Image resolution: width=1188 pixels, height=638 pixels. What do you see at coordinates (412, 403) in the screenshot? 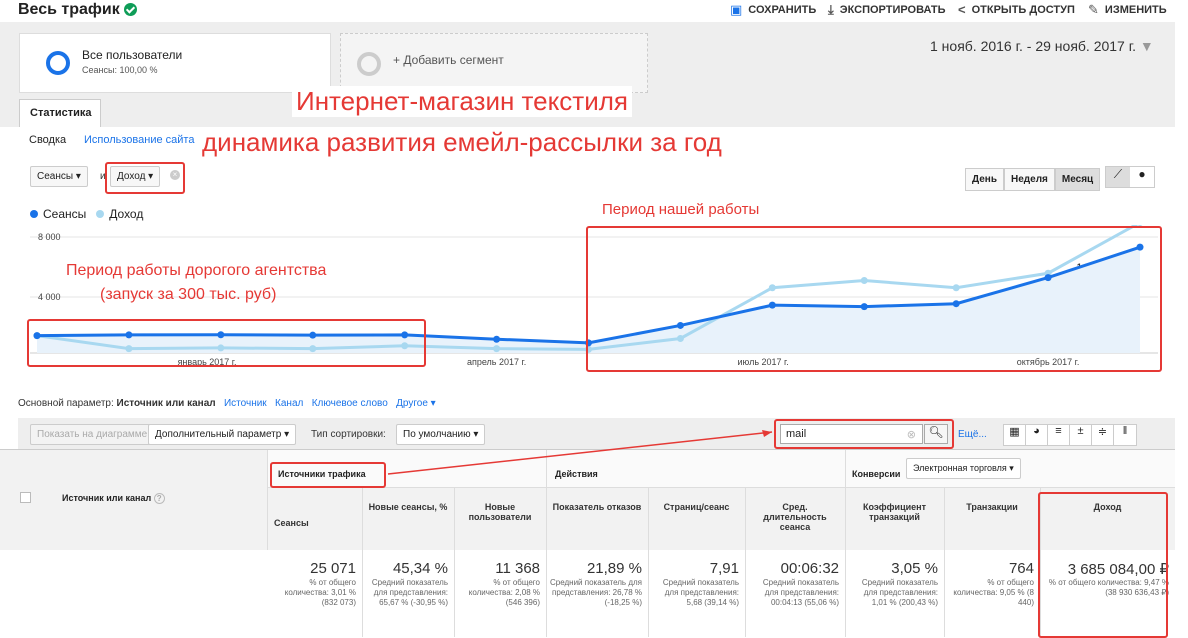
I see `dimension-other: Другое` at bounding box center [412, 403].